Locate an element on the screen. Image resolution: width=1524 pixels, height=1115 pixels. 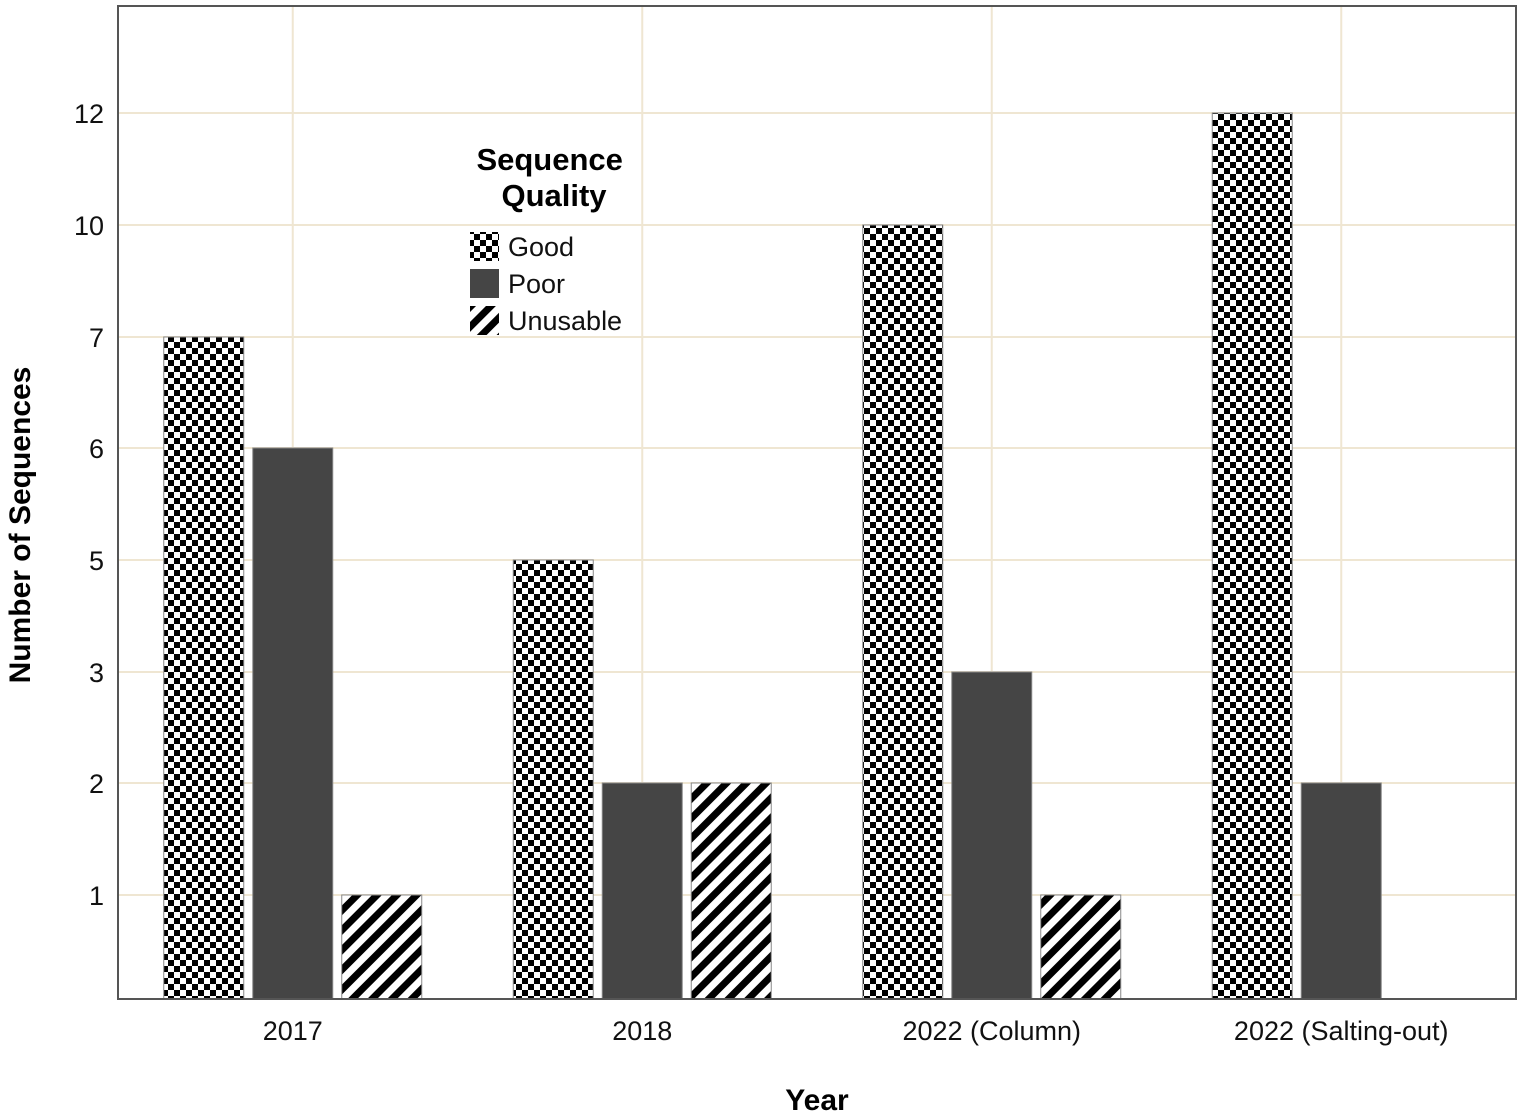
bar-unusable-2017 is located at coordinates (382, 947).